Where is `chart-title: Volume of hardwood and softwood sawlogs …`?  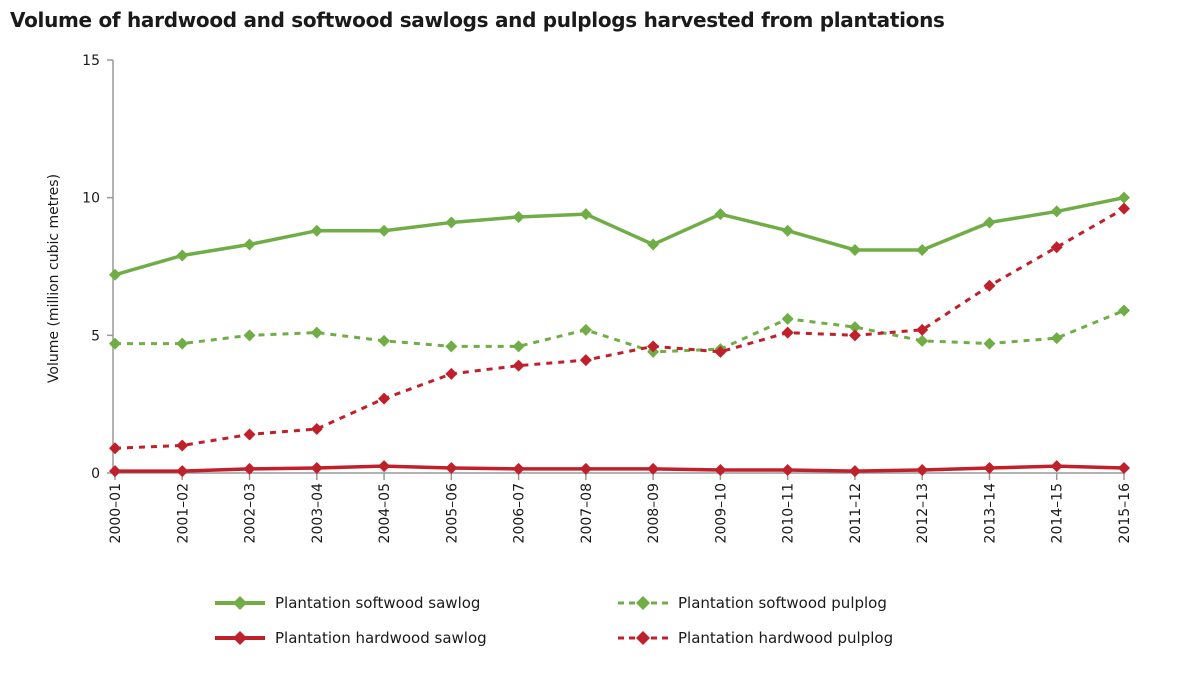
chart-title: Volume of hardwood and softwood sawlogs … is located at coordinates (477, 20).